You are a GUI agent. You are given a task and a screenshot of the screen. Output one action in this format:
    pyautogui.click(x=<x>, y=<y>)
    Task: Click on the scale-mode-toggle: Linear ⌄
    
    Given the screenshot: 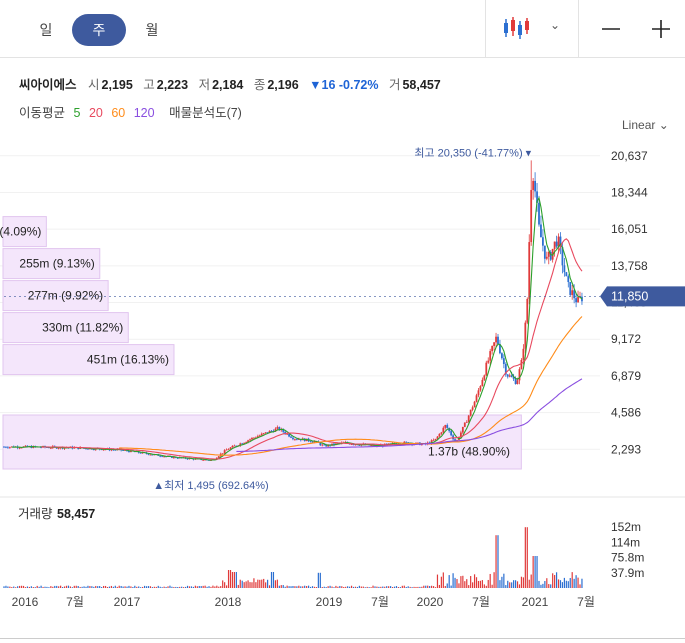 What is the action you would take?
    pyautogui.click(x=645, y=125)
    